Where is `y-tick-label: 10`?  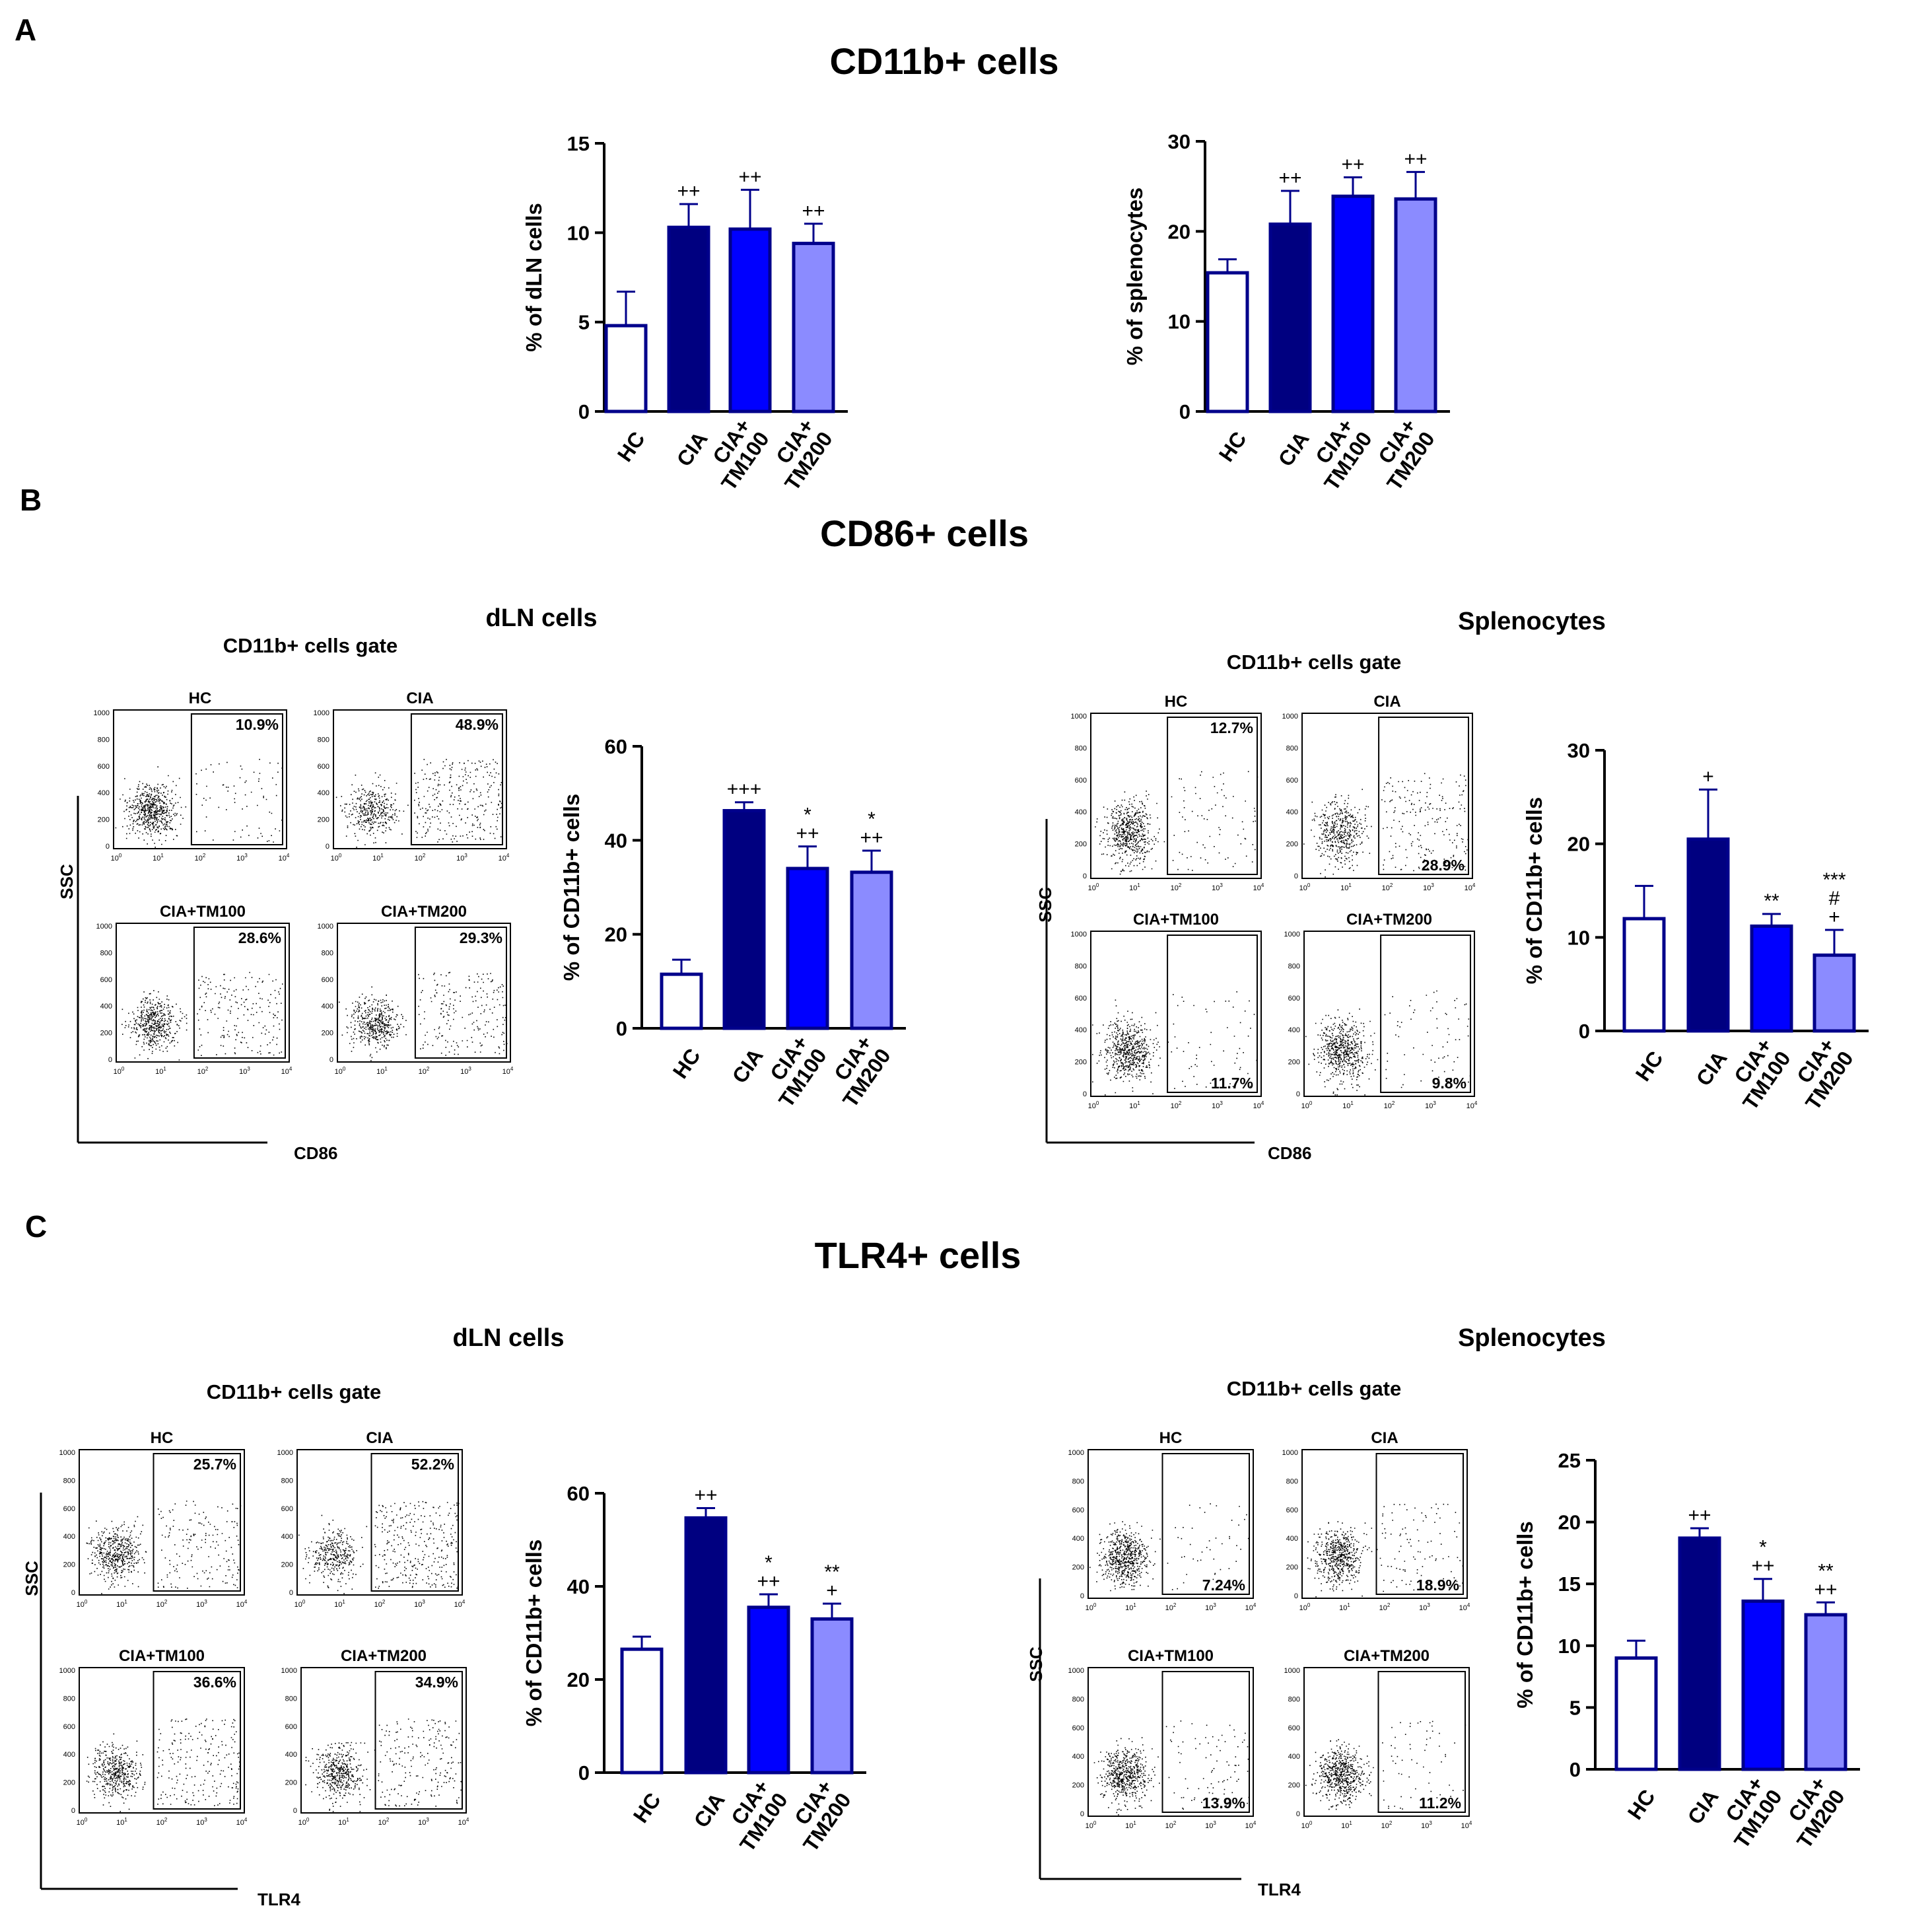 y-tick-label: 10 is located at coordinates (1579, 937).